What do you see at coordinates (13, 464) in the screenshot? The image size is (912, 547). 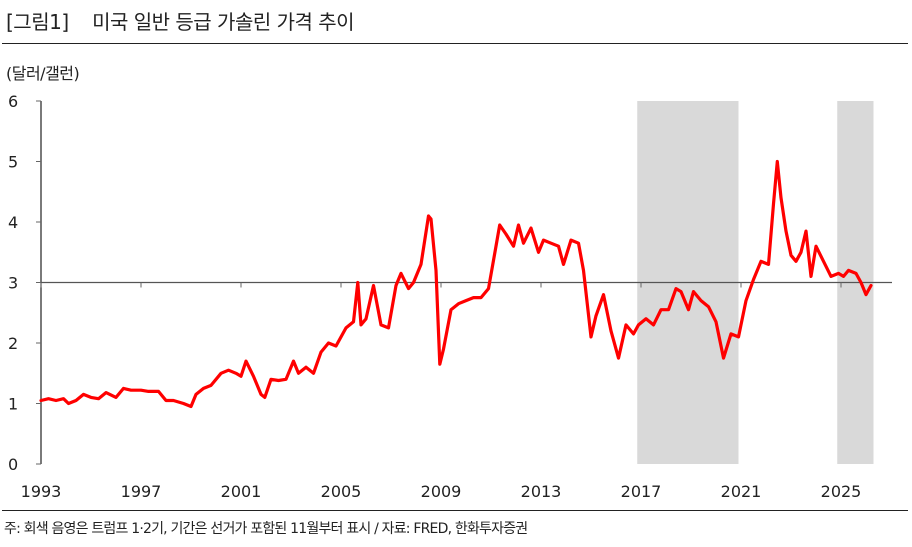 I see `y-tick-label: 0` at bounding box center [13, 464].